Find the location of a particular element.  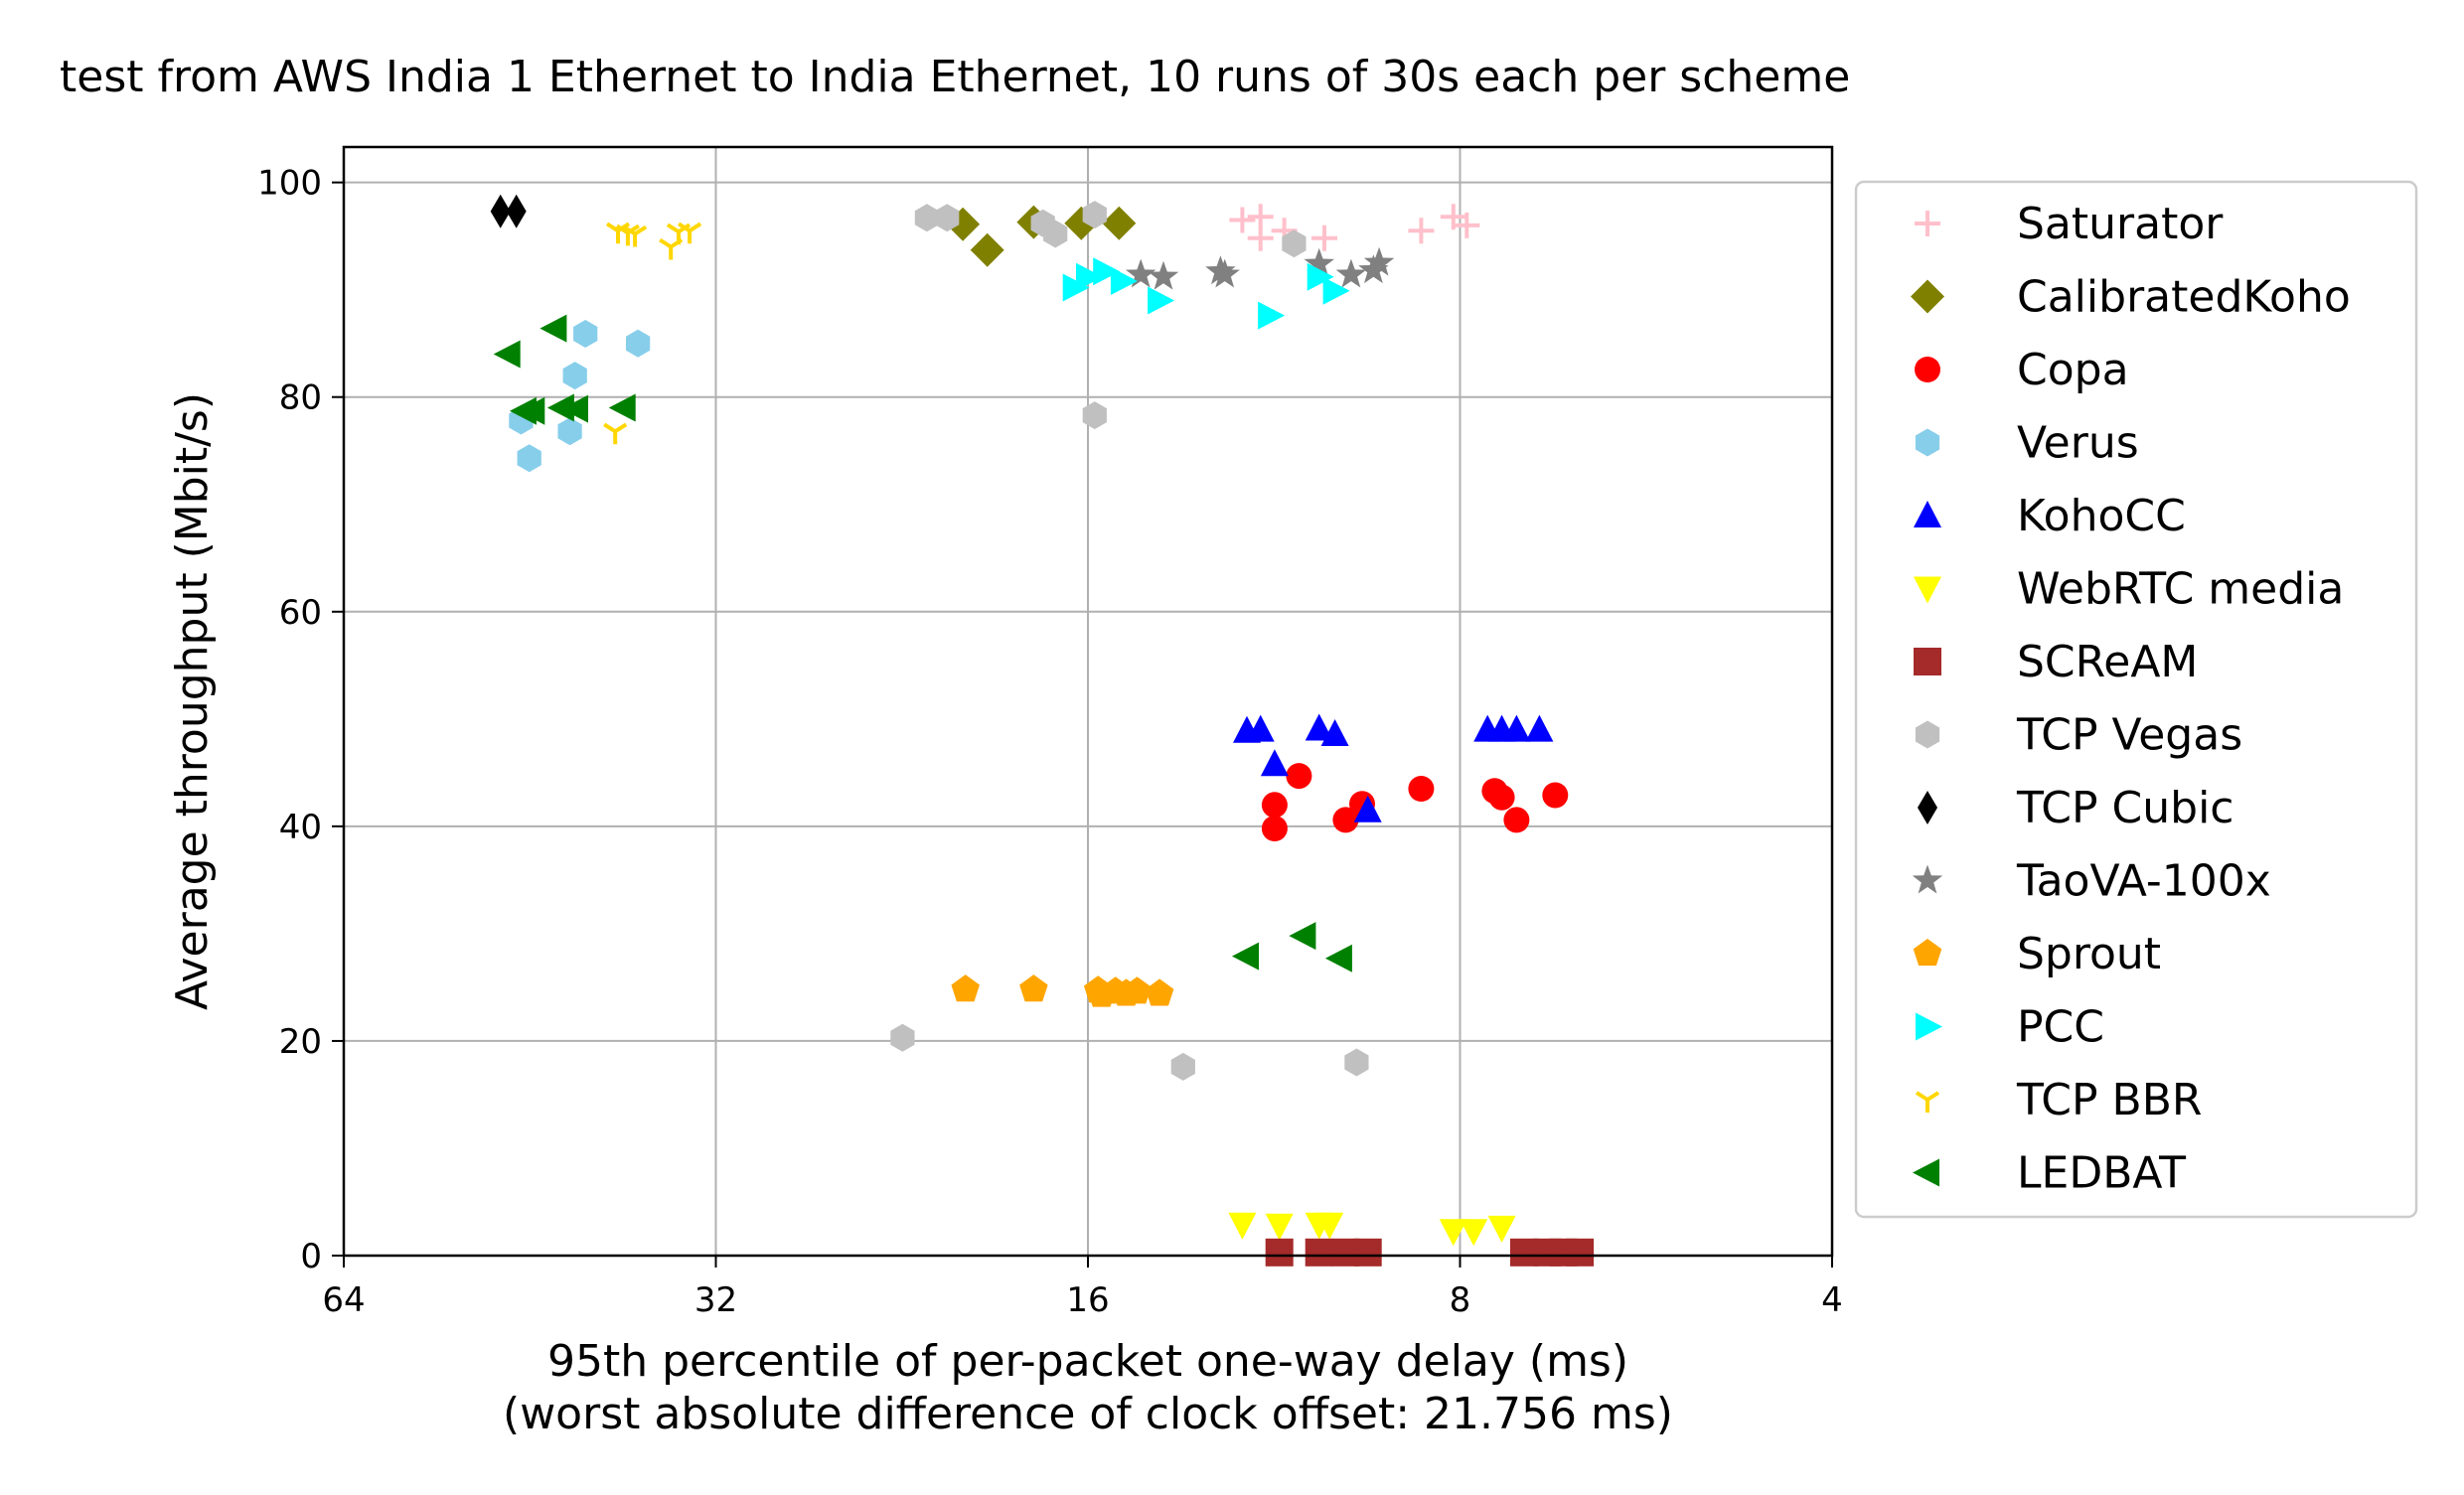

legend-marker-calibratedkoho is located at coordinates (1927, 296).